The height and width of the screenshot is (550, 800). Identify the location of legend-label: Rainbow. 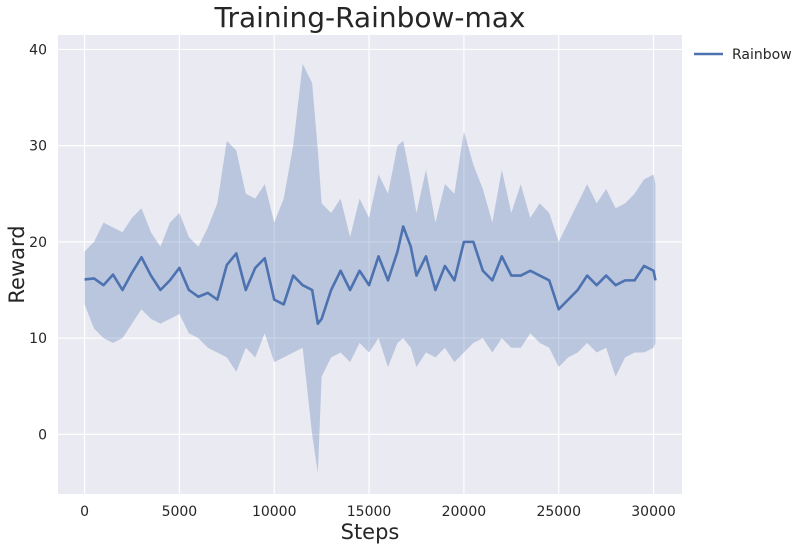
(762, 55).